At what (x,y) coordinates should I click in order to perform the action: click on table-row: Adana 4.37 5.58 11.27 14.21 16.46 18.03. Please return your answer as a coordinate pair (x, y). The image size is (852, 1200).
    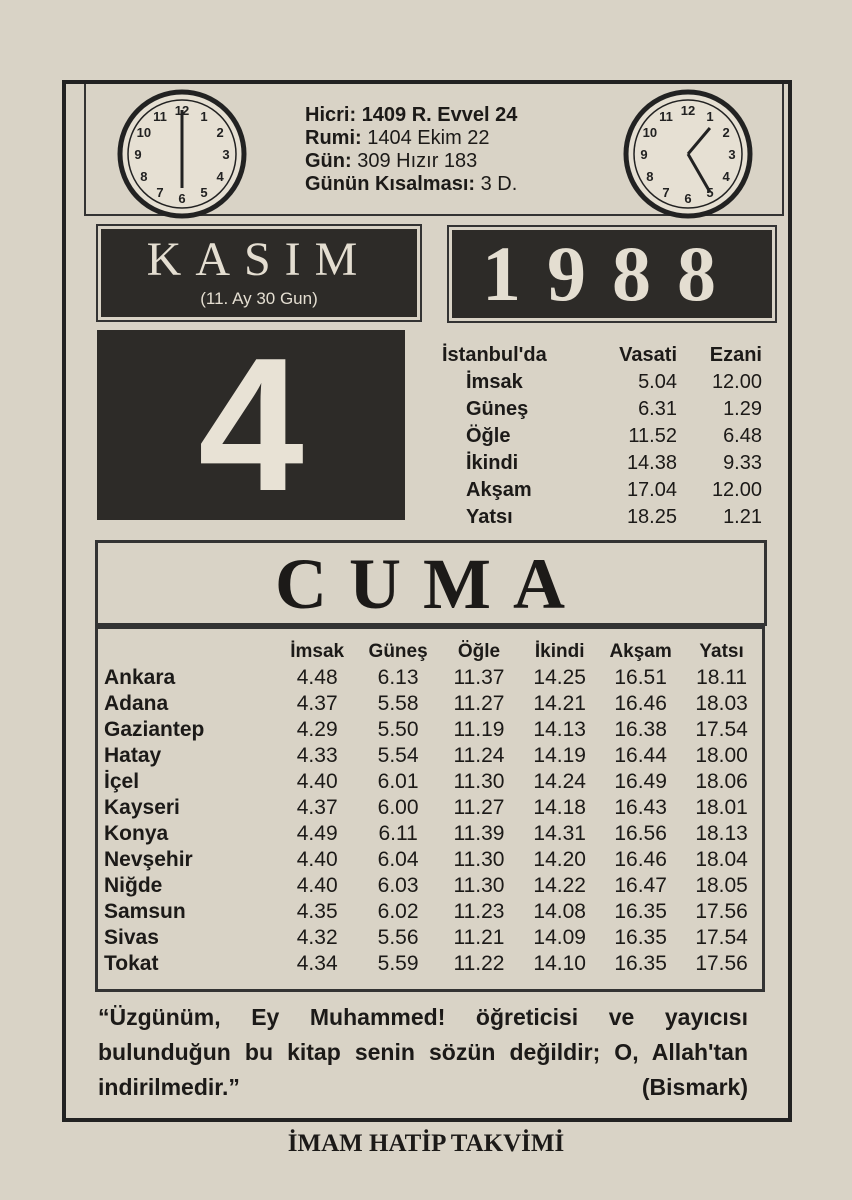
    Looking at the image, I should click on (433, 704).